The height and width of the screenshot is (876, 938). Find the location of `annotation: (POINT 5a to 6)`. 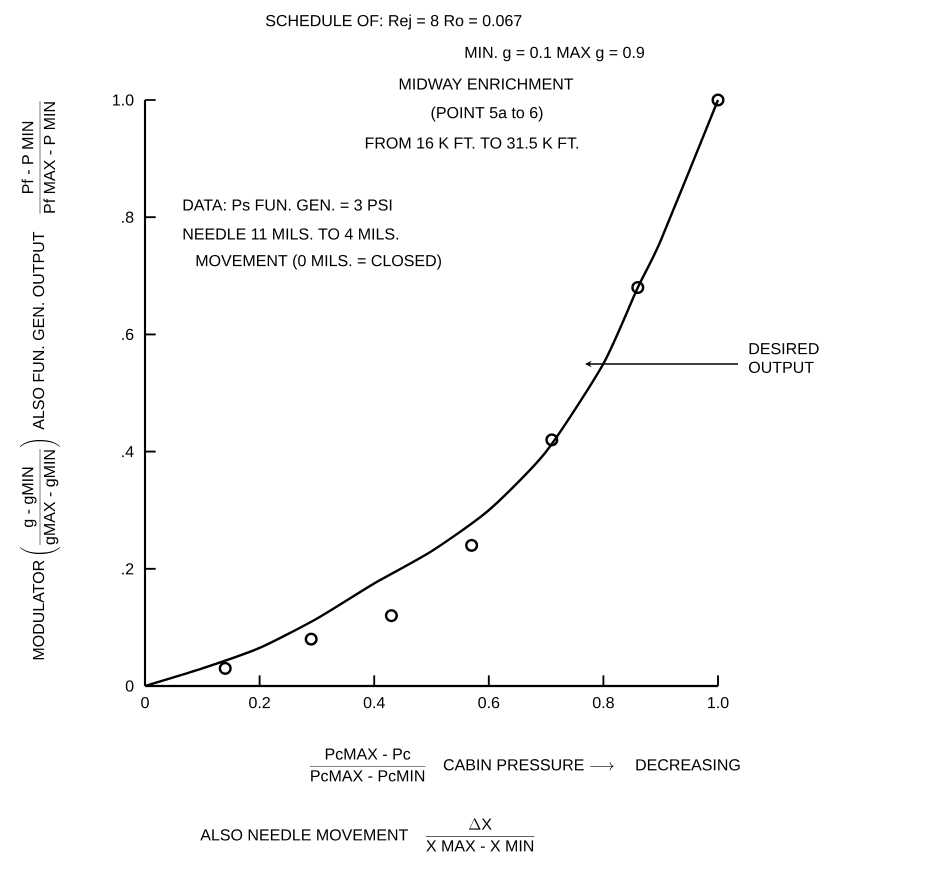

annotation: (POINT 5a to 6) is located at coordinates (487, 114).